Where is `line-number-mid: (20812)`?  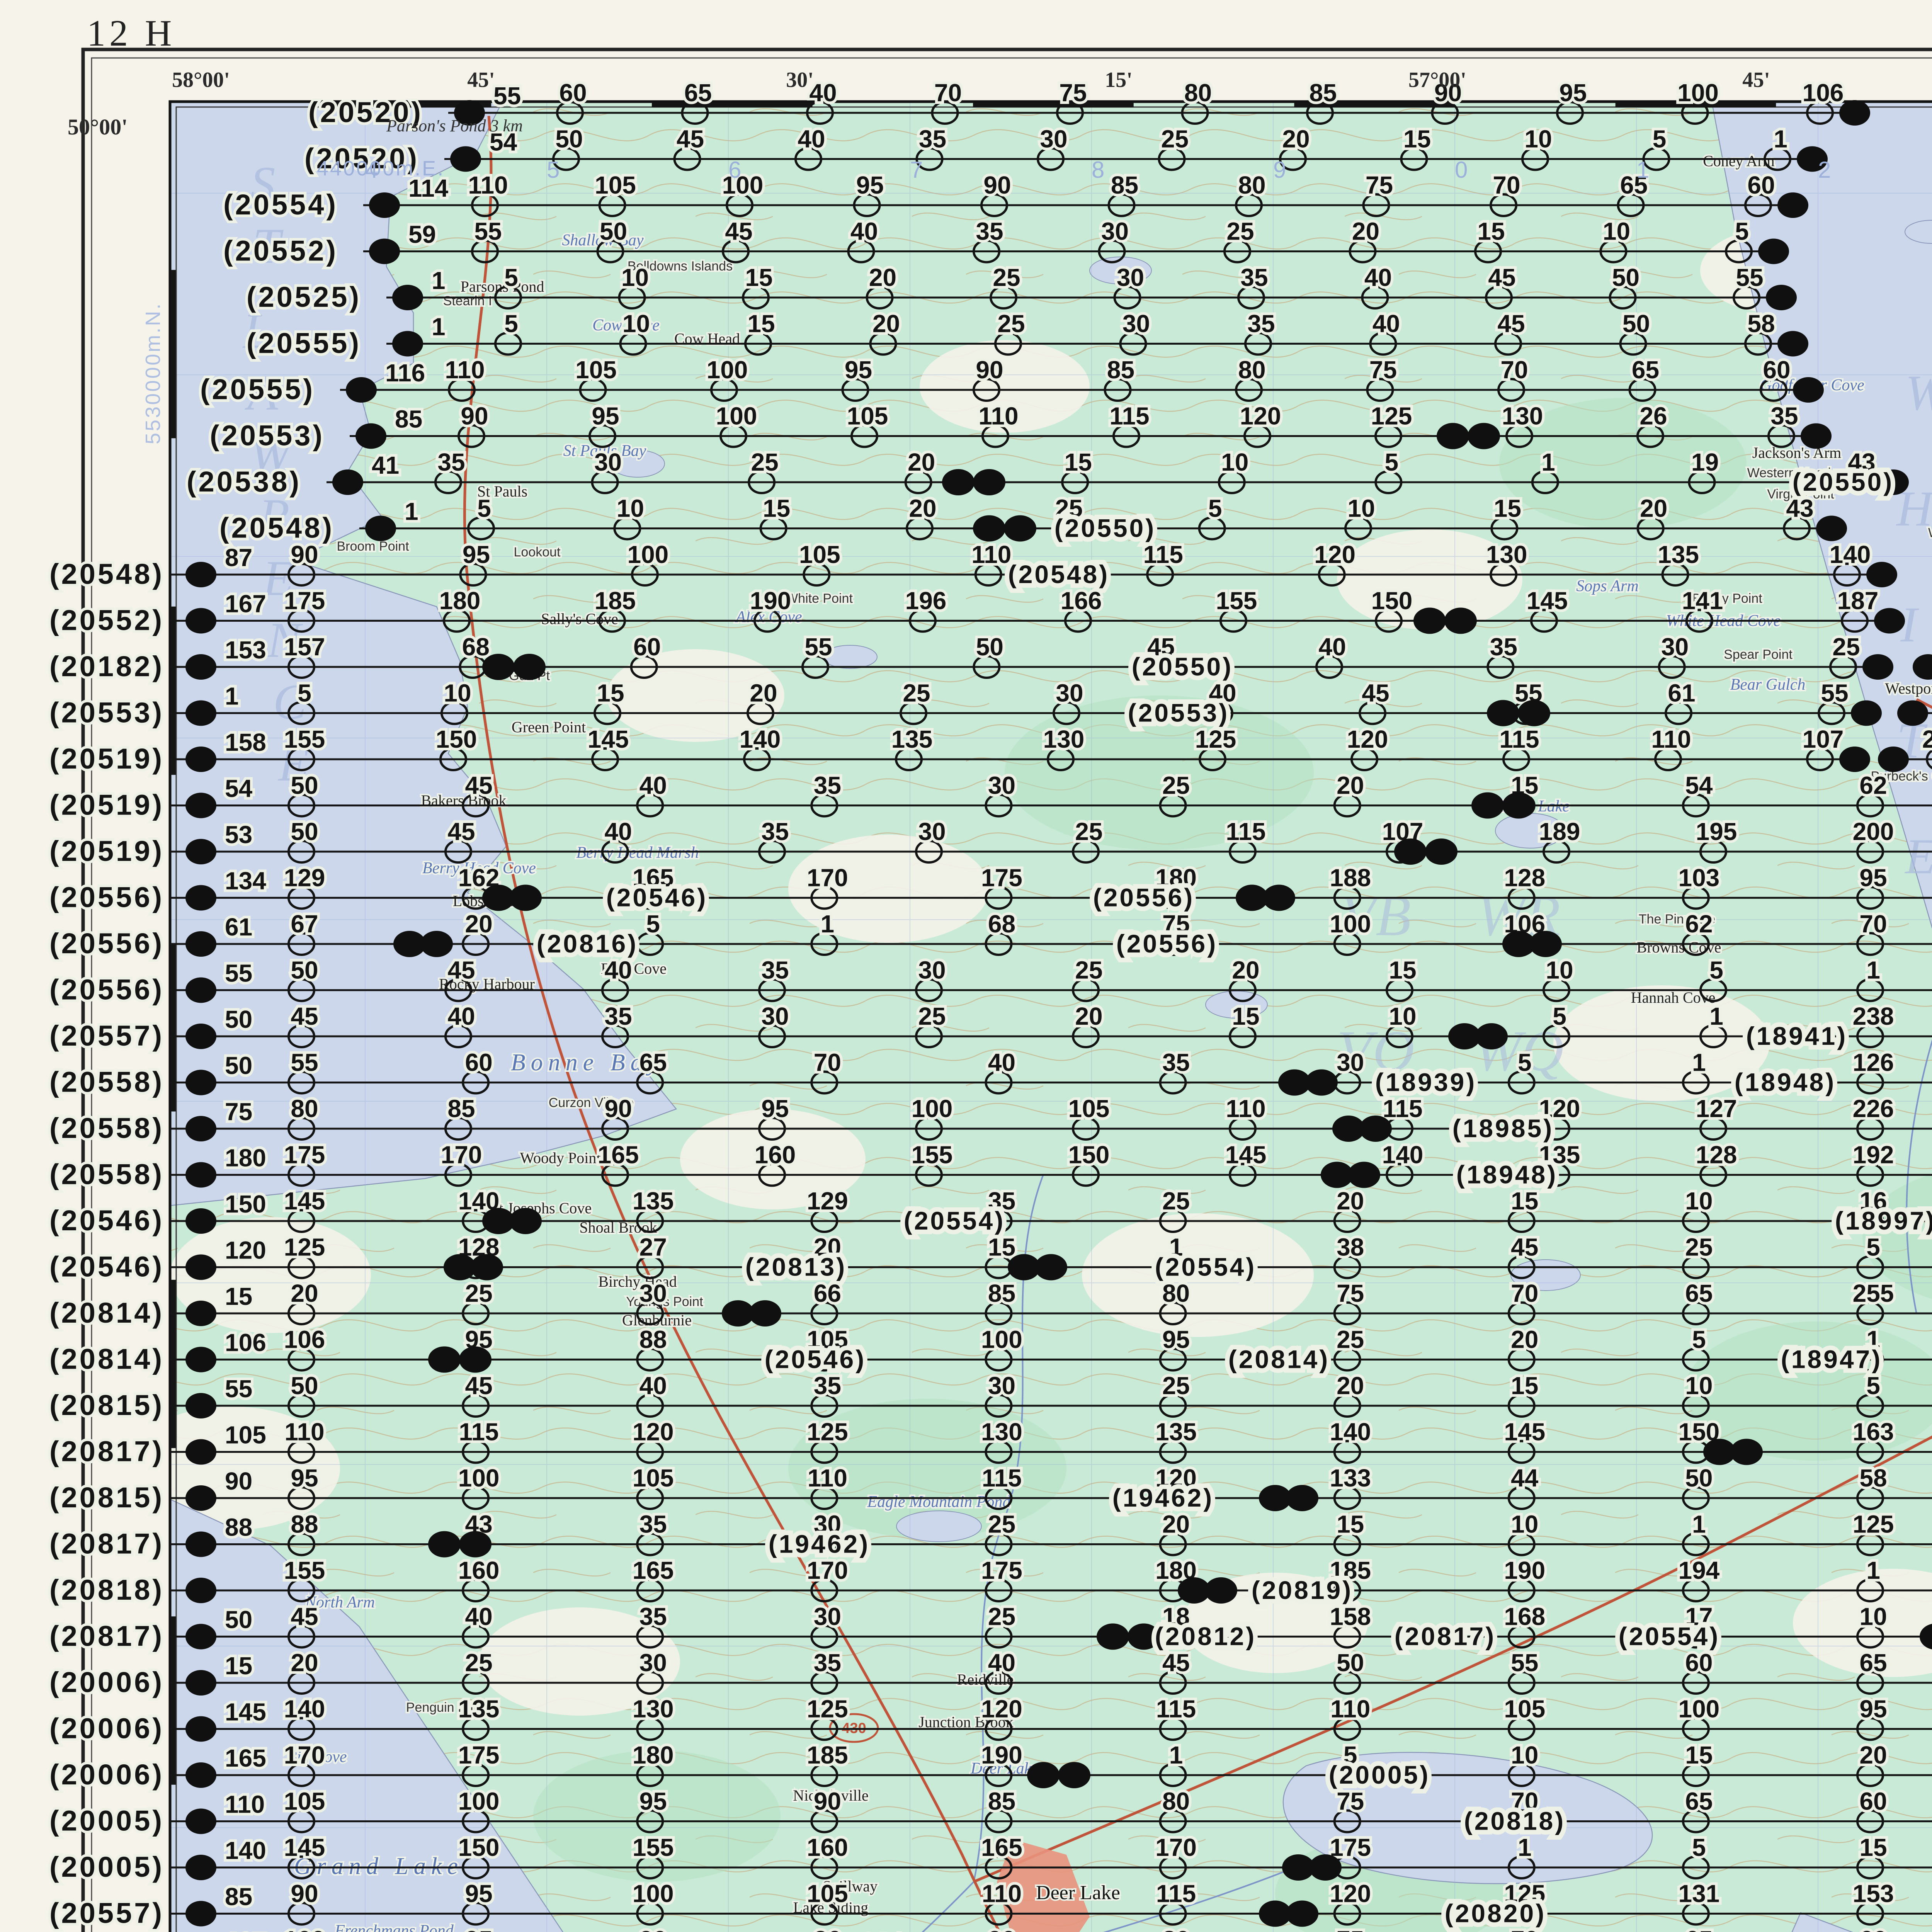 line-number-mid: (20812) is located at coordinates (1206, 1637).